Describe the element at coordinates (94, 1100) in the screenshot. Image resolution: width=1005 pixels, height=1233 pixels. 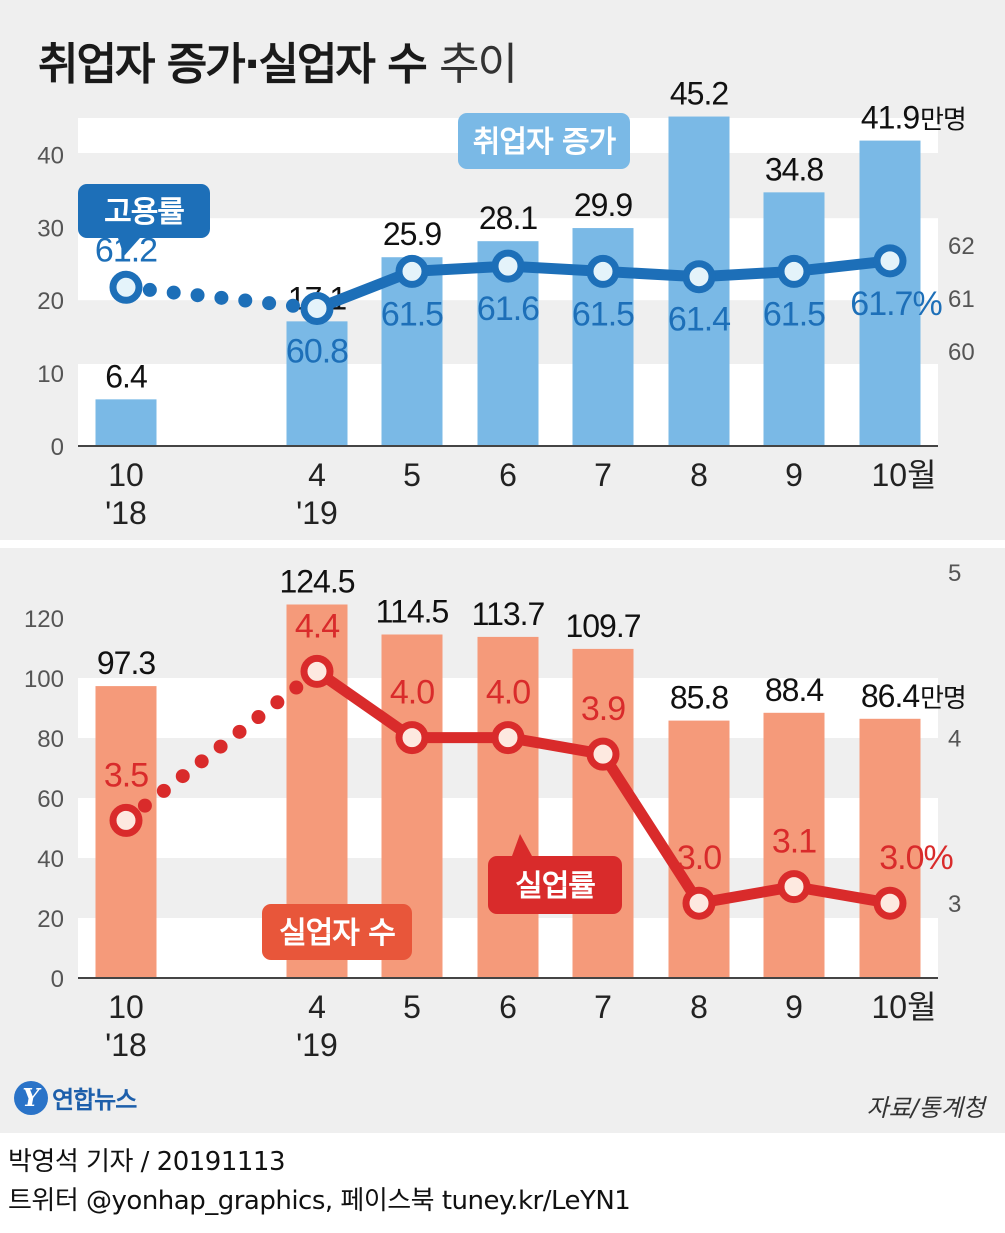
I see `logo-text: 연합뉴스` at that location.